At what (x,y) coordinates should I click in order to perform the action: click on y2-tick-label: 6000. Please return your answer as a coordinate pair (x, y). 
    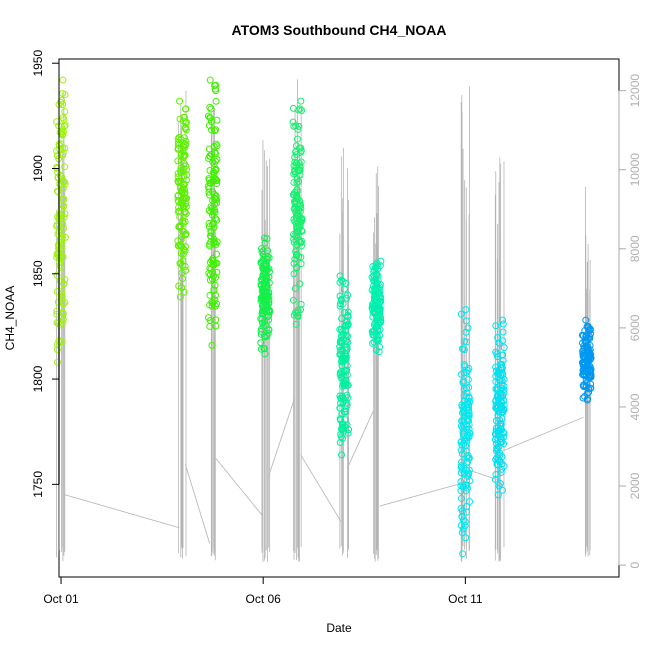
    Looking at the image, I should click on (635, 327).